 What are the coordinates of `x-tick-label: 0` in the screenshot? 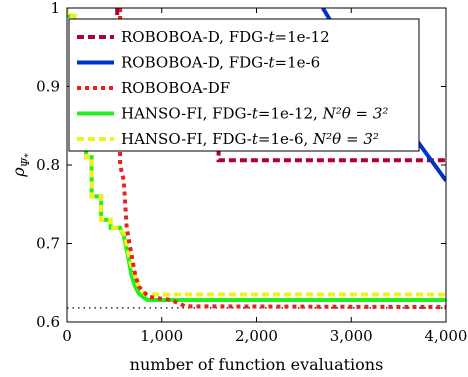 It's located at (67, 336).